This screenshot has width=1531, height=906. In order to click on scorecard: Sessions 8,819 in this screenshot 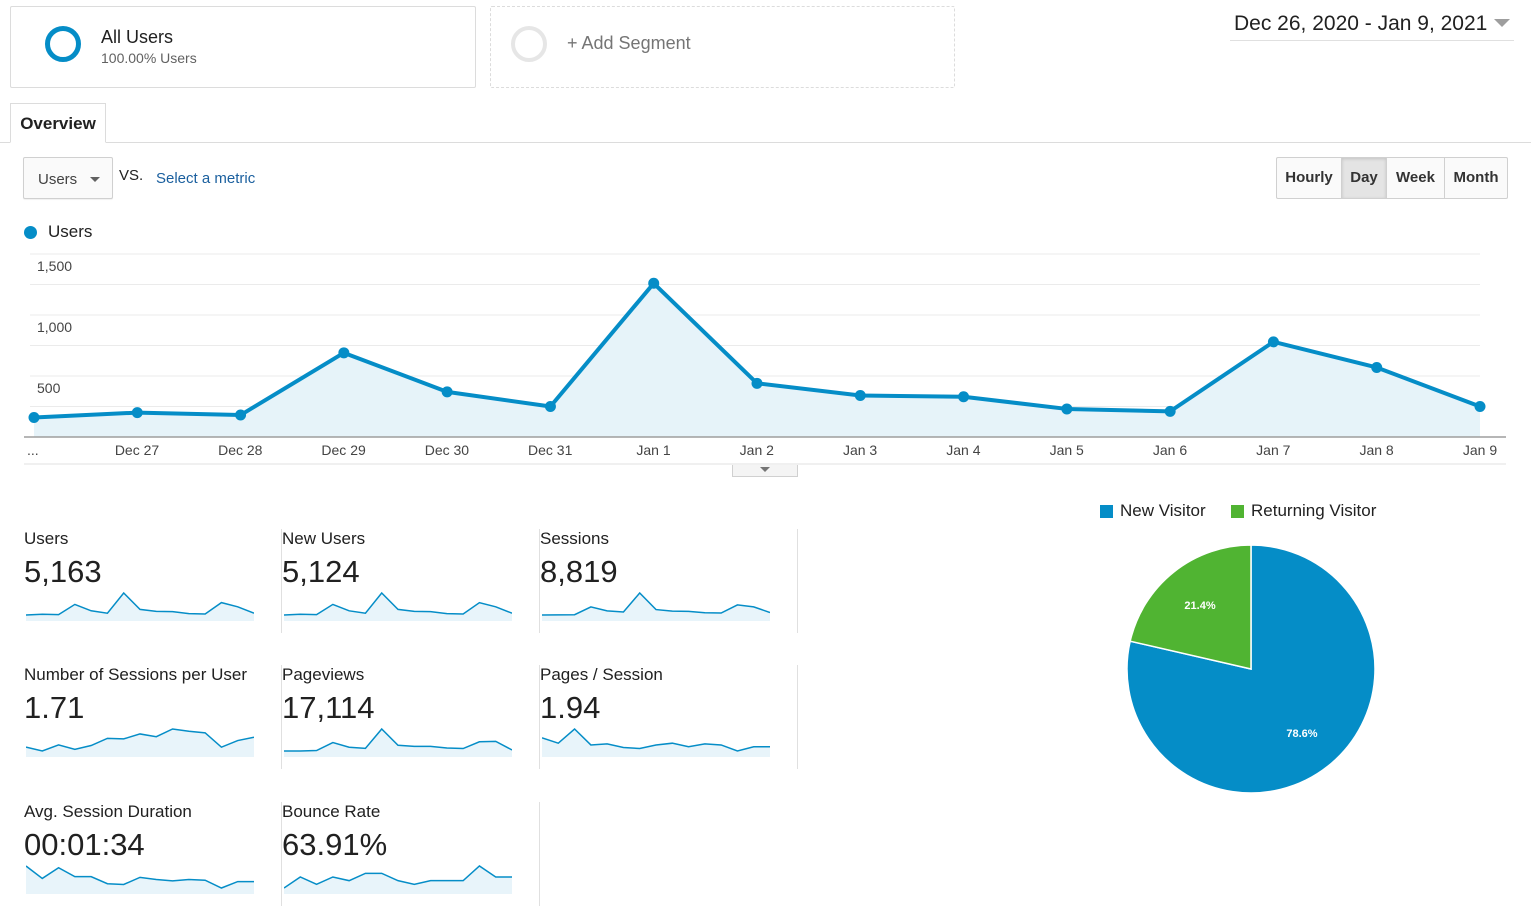, I will do `click(669, 581)`.